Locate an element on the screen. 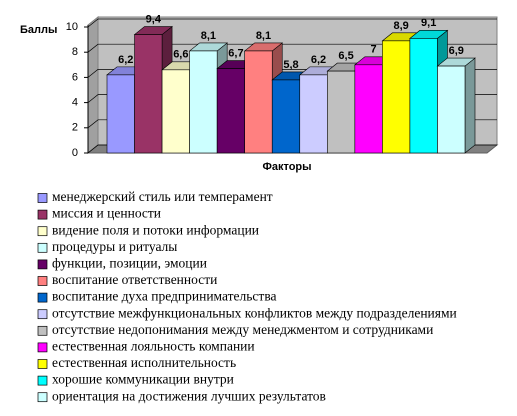 This screenshot has width=517, height=416. y-tick-label: 0 is located at coordinates (75, 153).